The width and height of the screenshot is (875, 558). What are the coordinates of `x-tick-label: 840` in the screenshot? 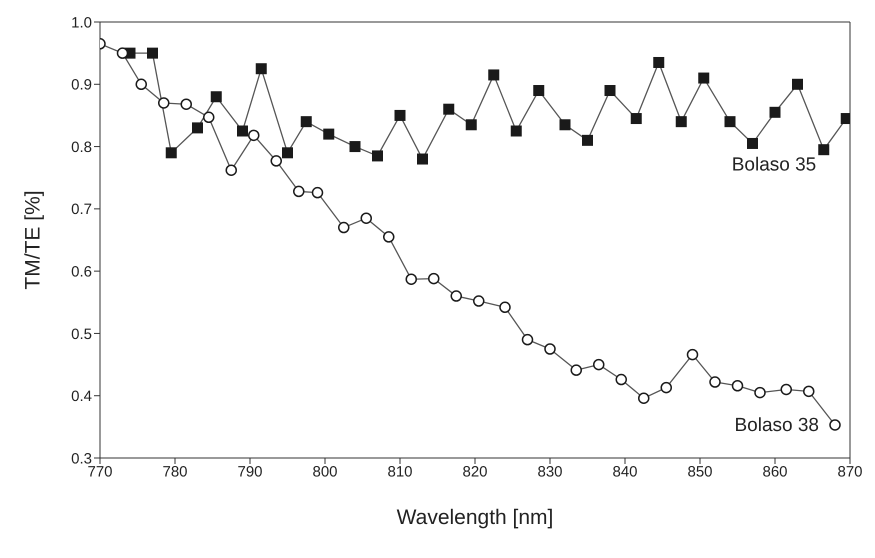 It's located at (625, 472).